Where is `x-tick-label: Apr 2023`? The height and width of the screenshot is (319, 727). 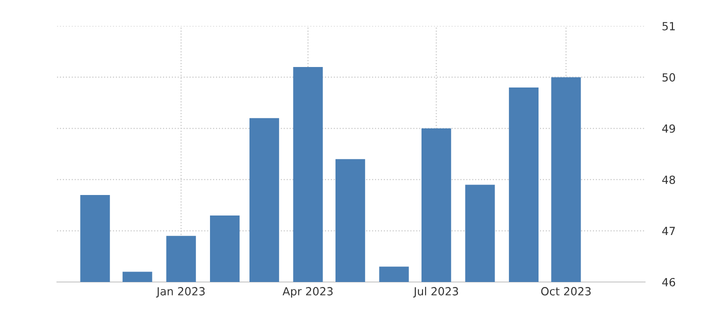 x-tick-label: Apr 2023 is located at coordinates (307, 292).